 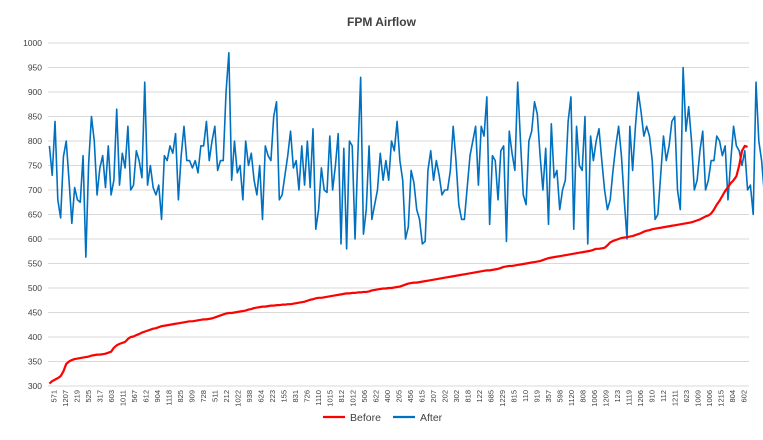 I want to click on y-tick-label: 900, so click(x=35, y=92).